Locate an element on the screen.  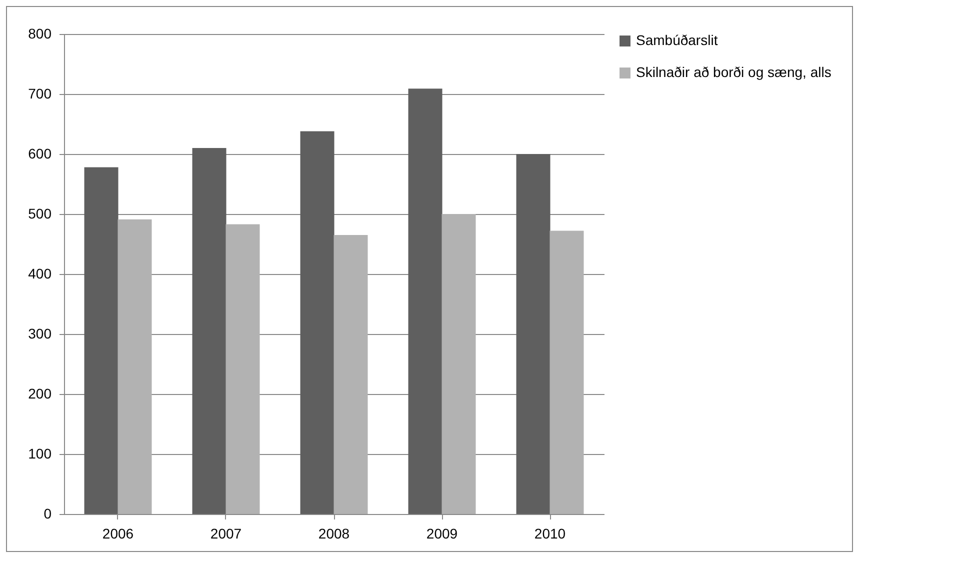
y-tick-label: 0 is located at coordinates (48, 514).